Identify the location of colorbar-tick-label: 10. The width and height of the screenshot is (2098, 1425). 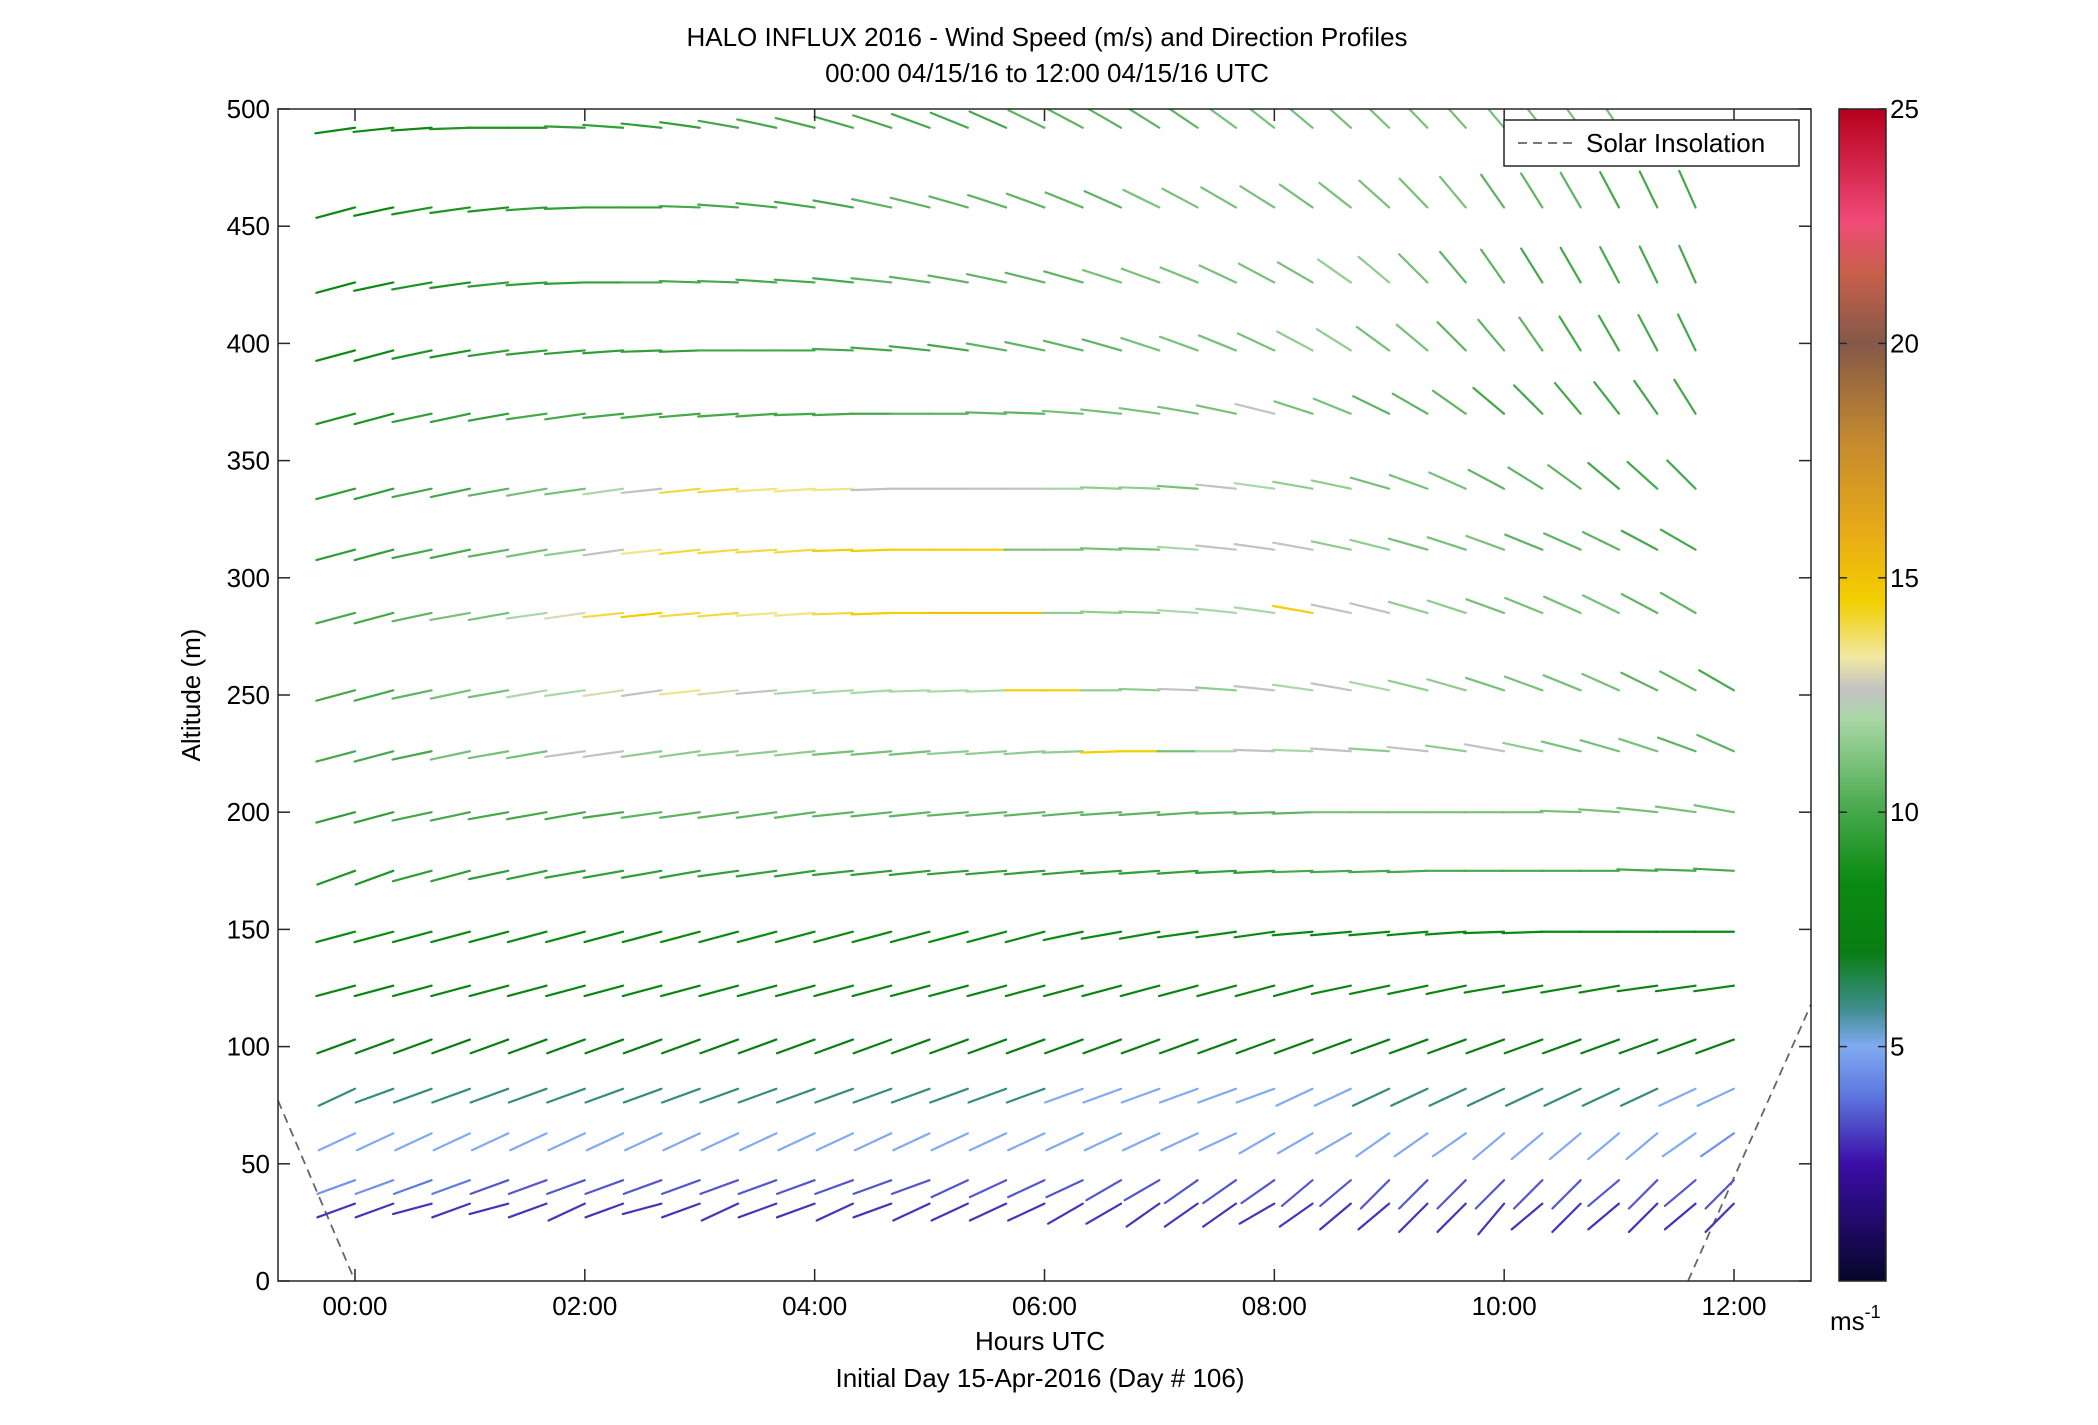
(1904, 812).